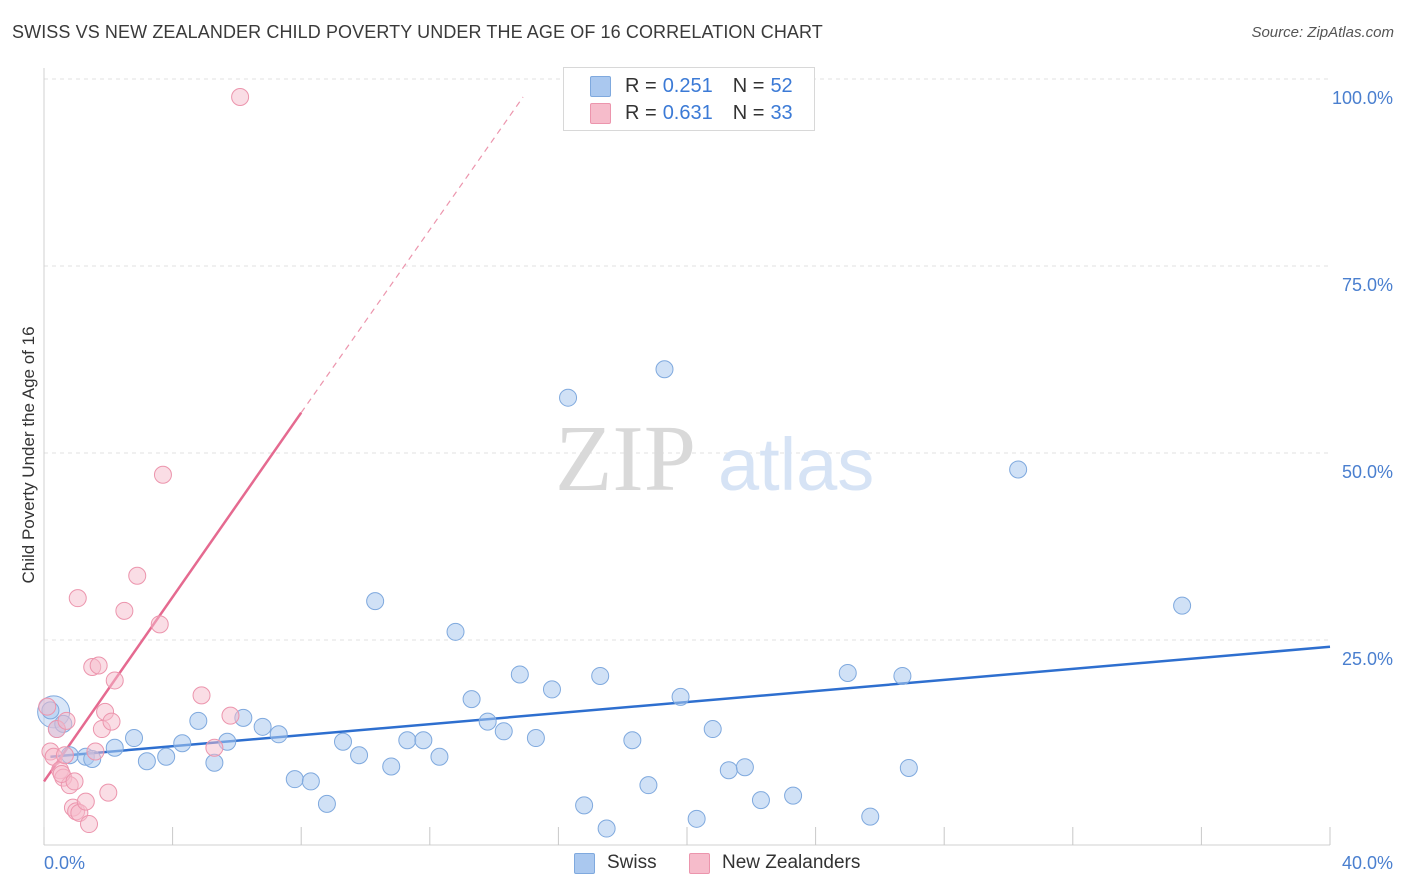  I want to click on bottom-legend-nz: New Zealanders, so click(774, 863).